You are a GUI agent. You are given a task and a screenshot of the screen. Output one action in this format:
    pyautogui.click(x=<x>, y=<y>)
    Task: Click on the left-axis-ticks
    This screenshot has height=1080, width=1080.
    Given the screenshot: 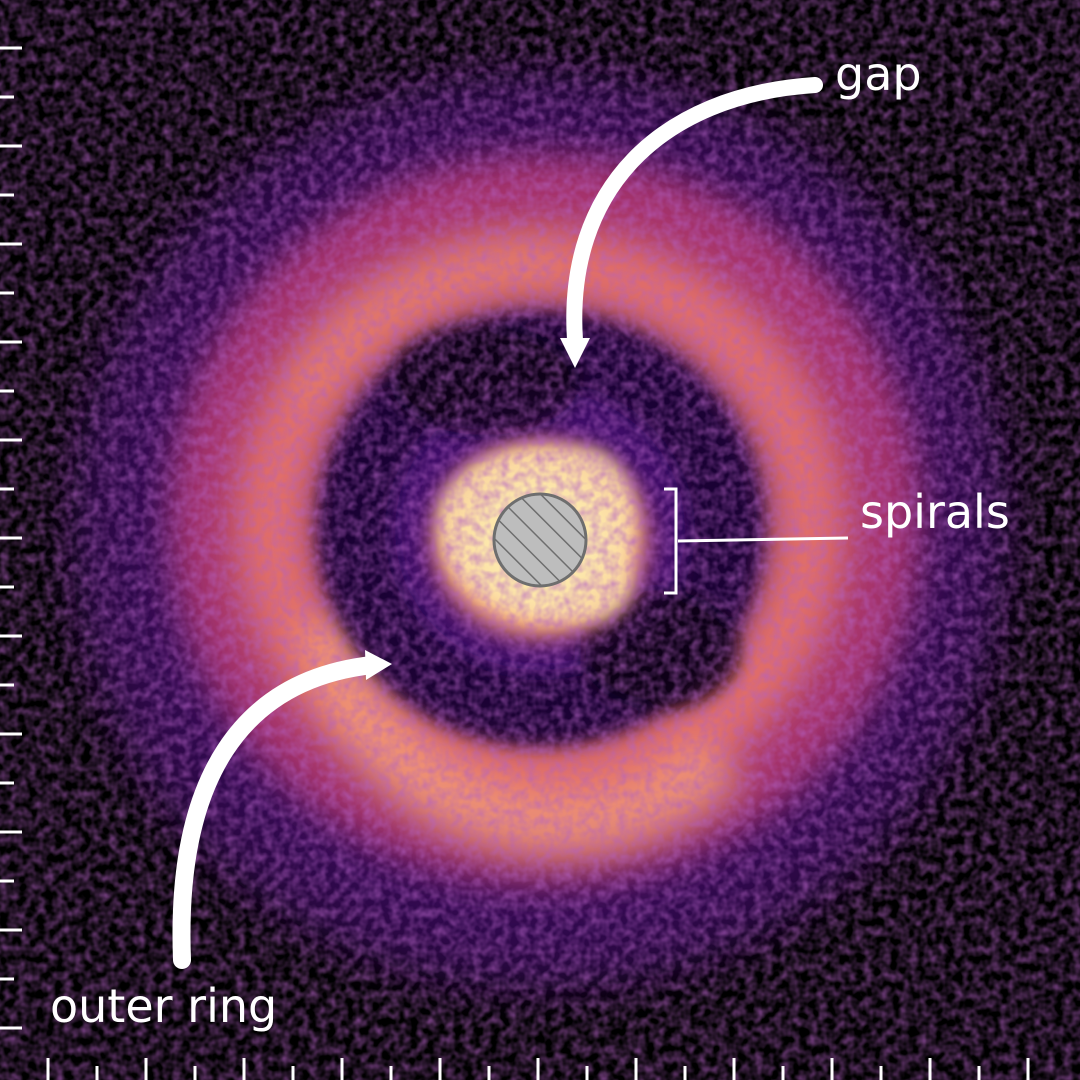 What is the action you would take?
    pyautogui.click(x=11, y=538)
    